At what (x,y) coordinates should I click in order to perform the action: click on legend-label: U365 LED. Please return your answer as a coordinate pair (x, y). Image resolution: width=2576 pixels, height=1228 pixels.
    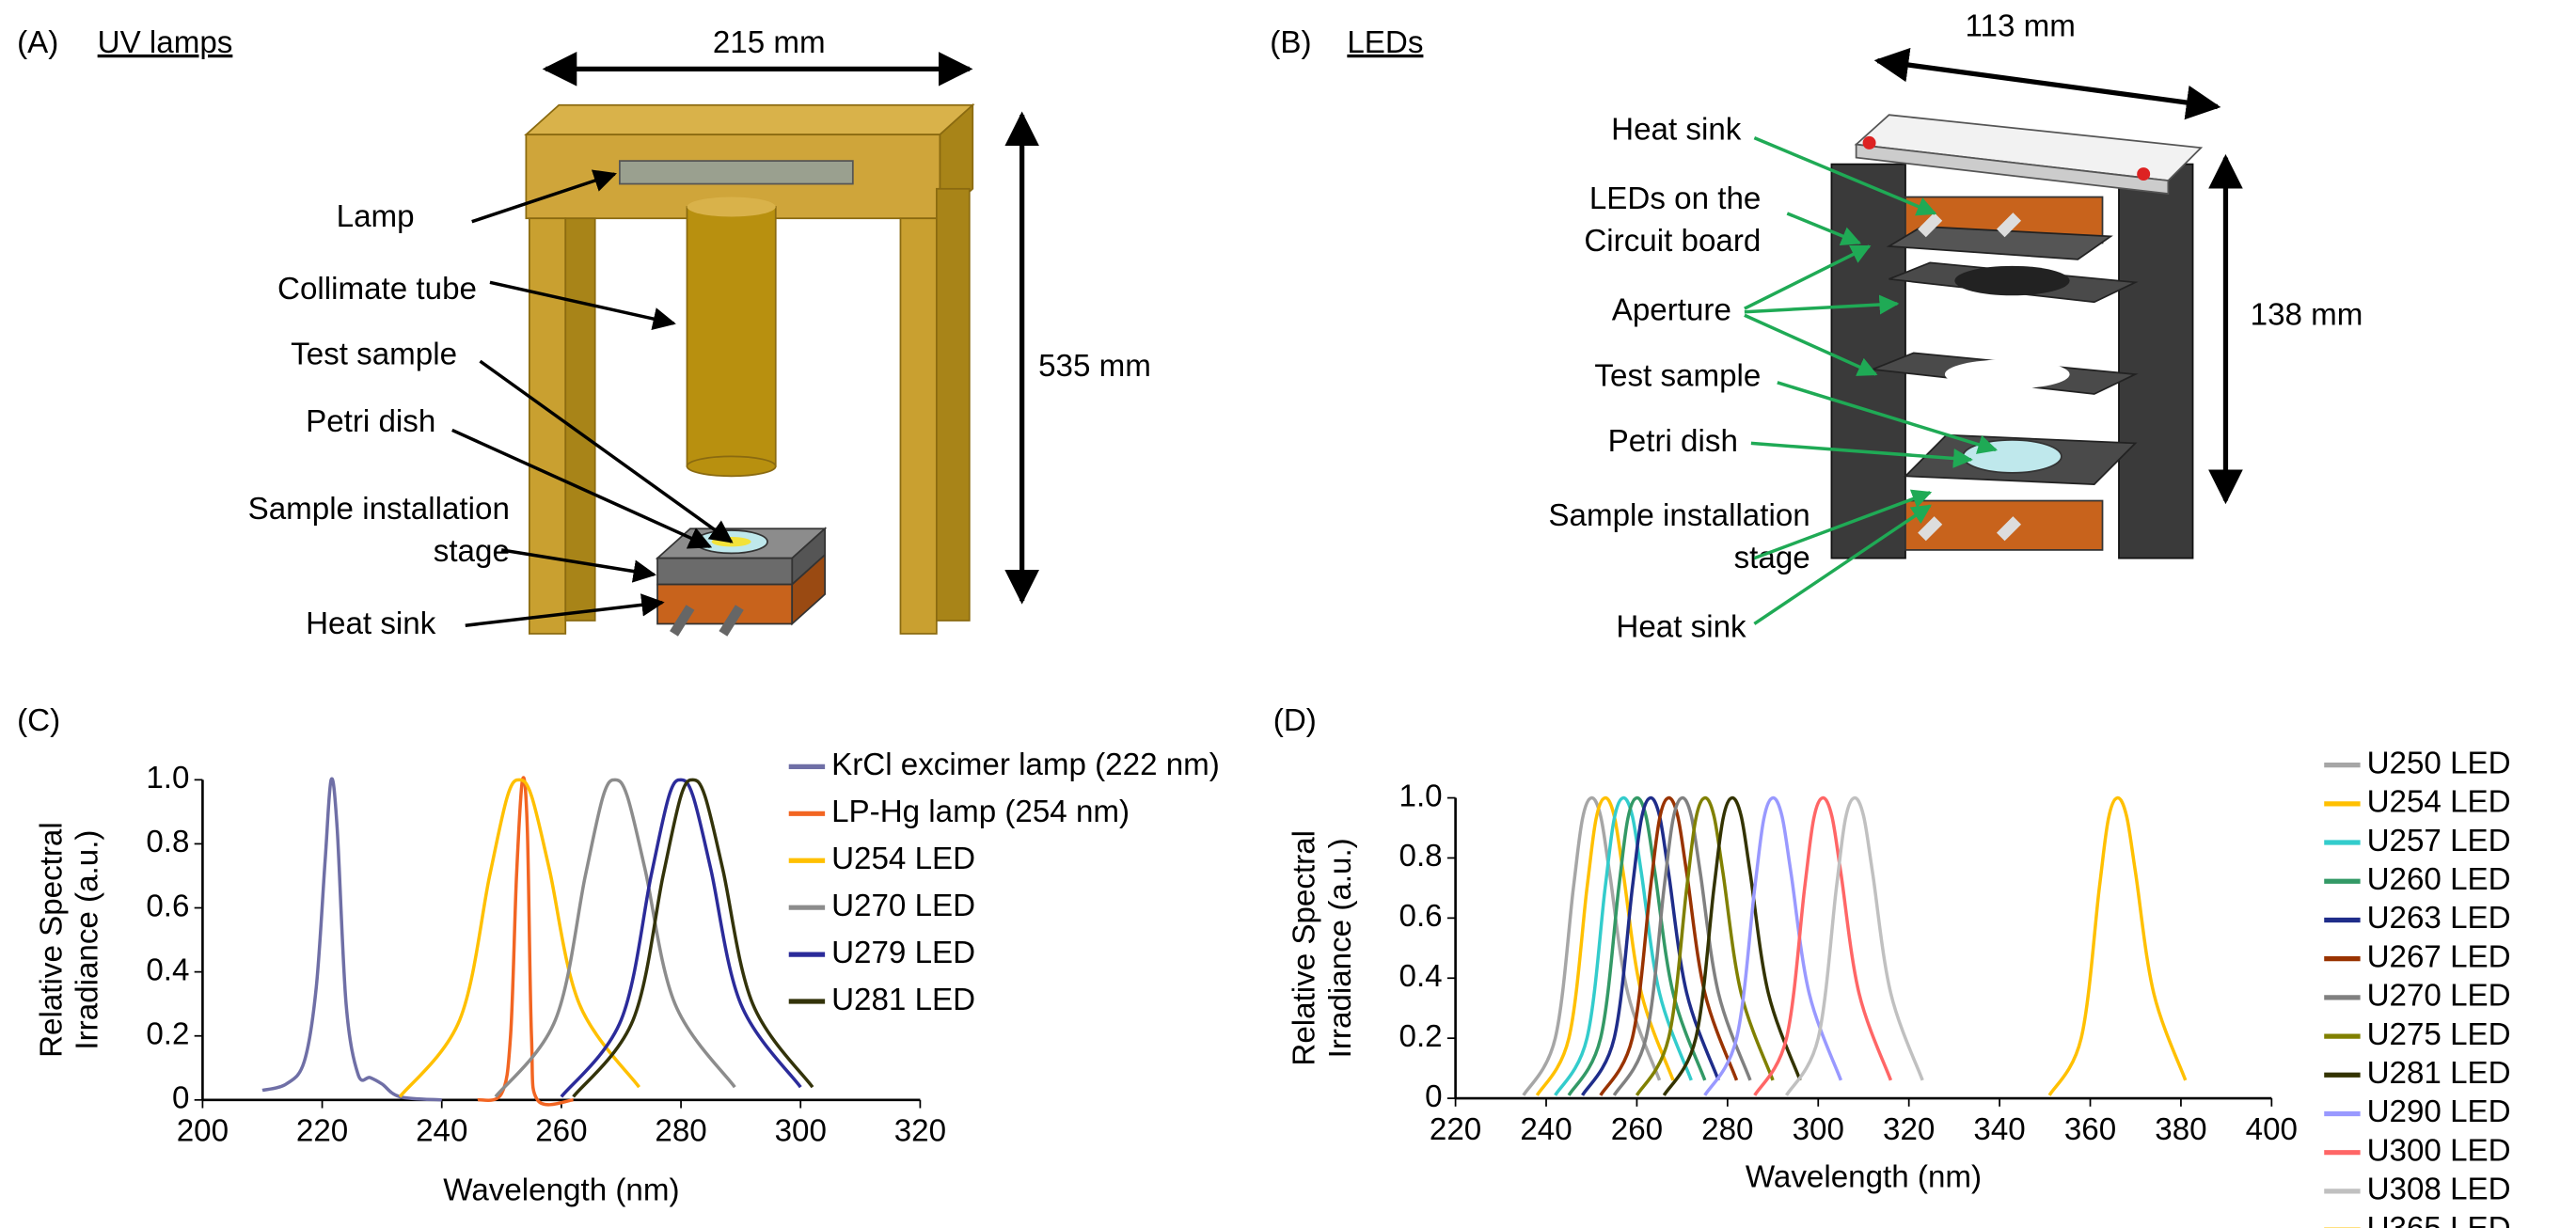
    Looking at the image, I should click on (2439, 1219).